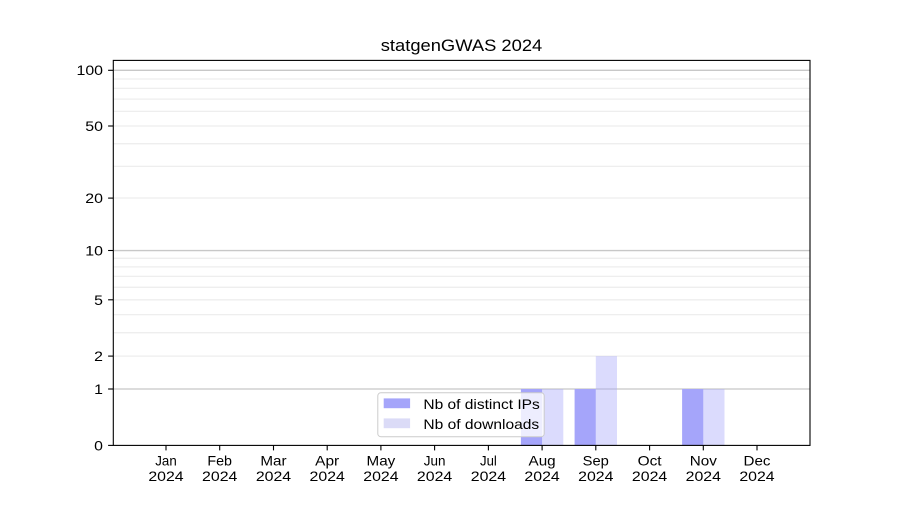 This screenshot has height=505, width=900. What do you see at coordinates (98, 356) in the screenshot?
I see `svg-text: 2` at bounding box center [98, 356].